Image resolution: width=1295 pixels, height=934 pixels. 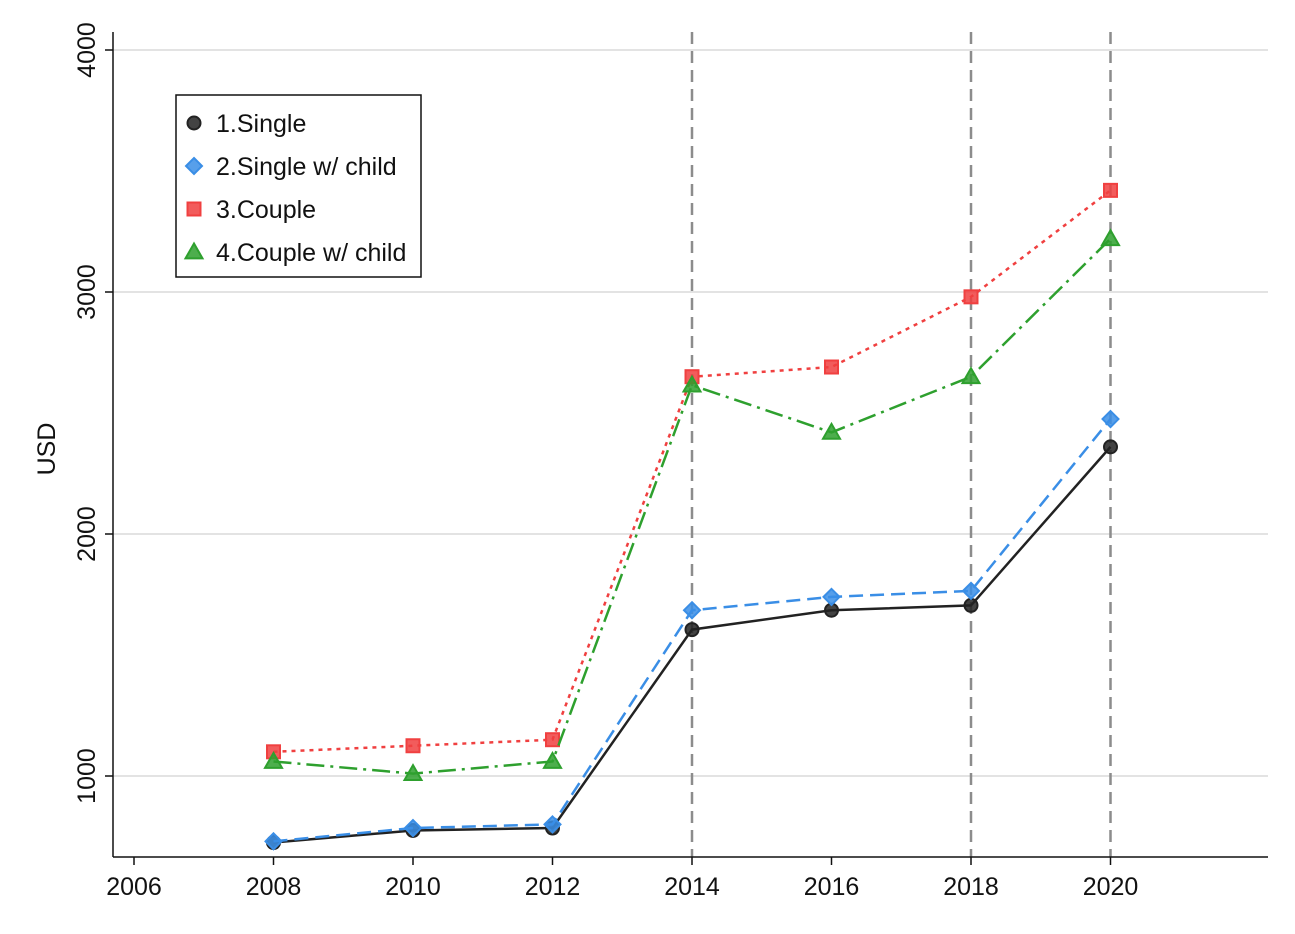 I want to click on y-tick-label: 2000, so click(x=87, y=534).